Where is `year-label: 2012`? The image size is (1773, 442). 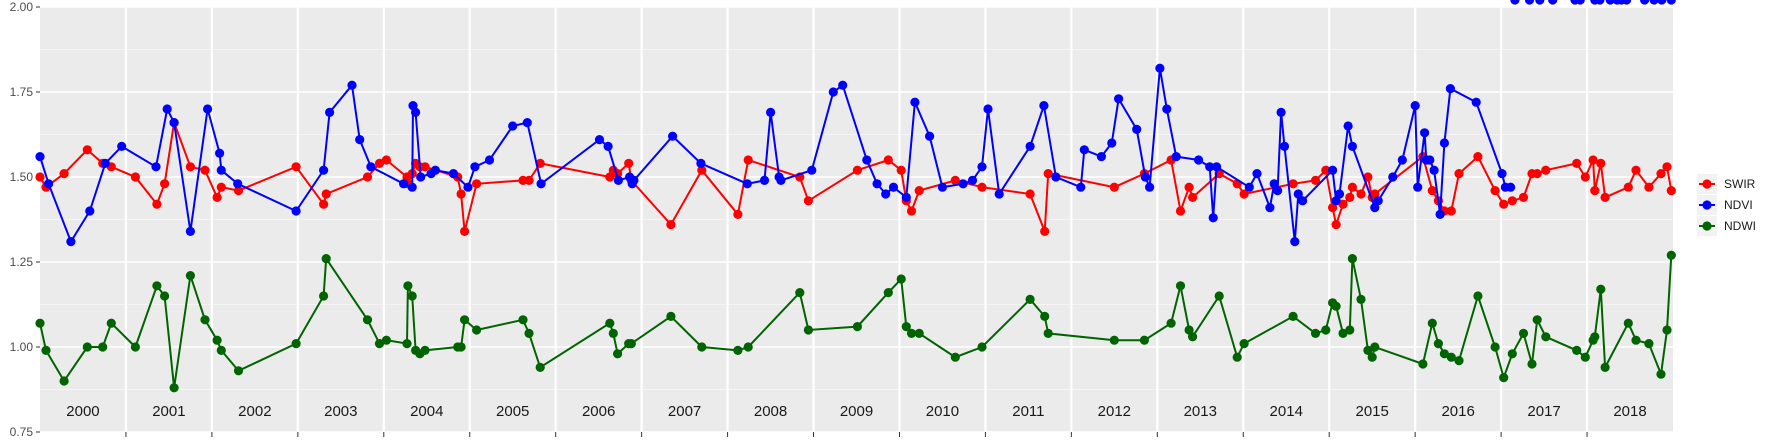 year-label: 2012 is located at coordinates (1114, 411).